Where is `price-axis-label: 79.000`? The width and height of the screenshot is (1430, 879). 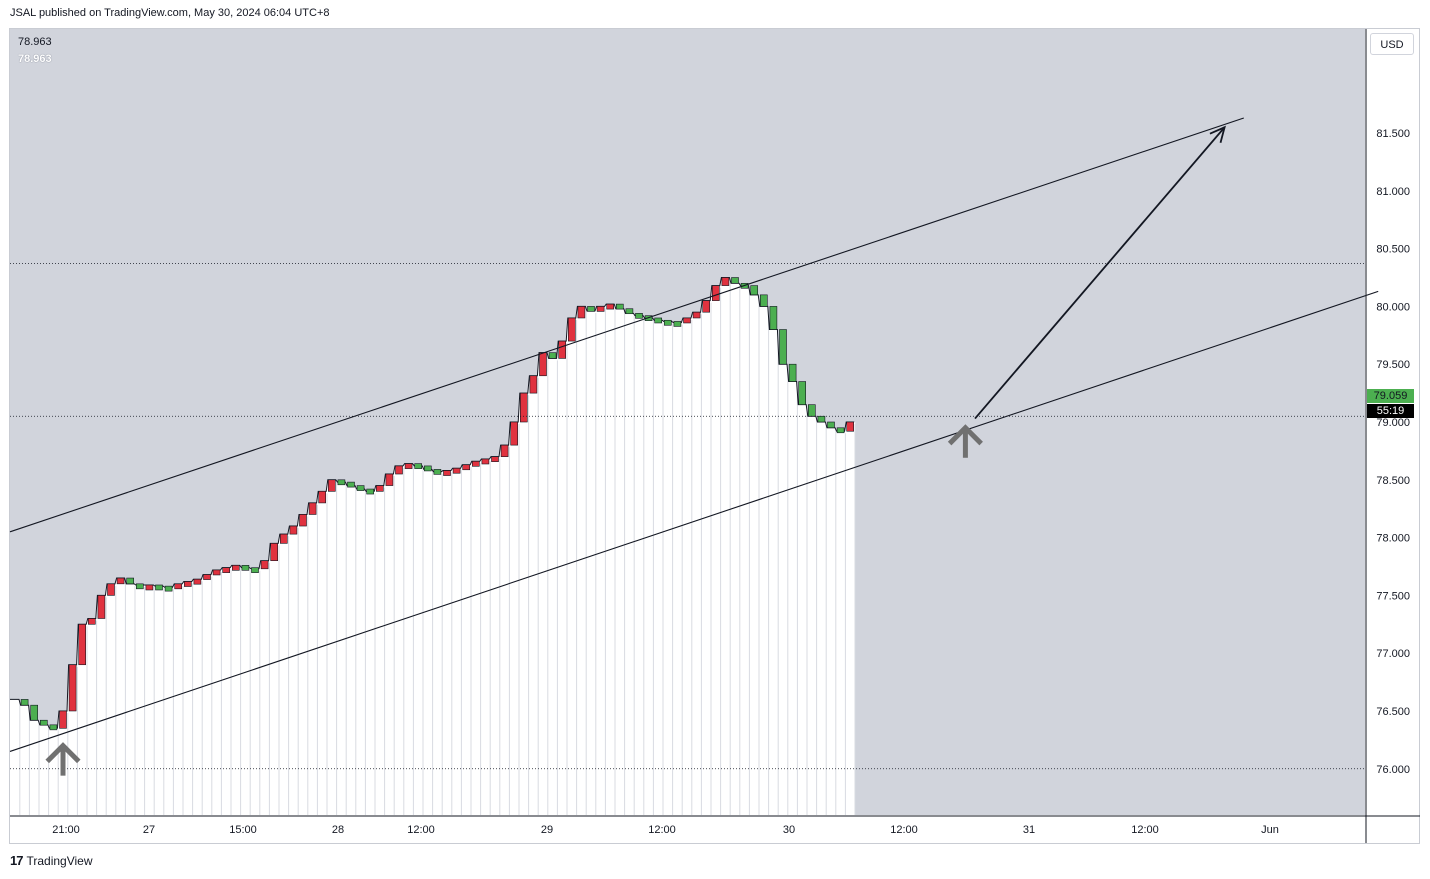
price-axis-label: 79.000 is located at coordinates (1393, 423).